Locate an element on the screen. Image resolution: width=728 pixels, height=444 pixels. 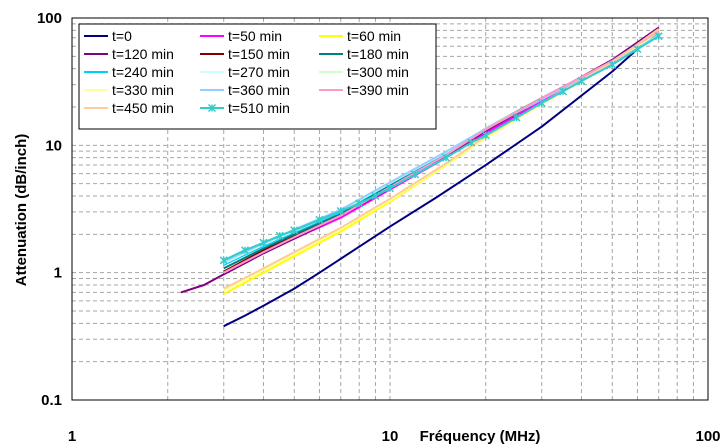
legend-label: t=390 min is located at coordinates (378, 90).